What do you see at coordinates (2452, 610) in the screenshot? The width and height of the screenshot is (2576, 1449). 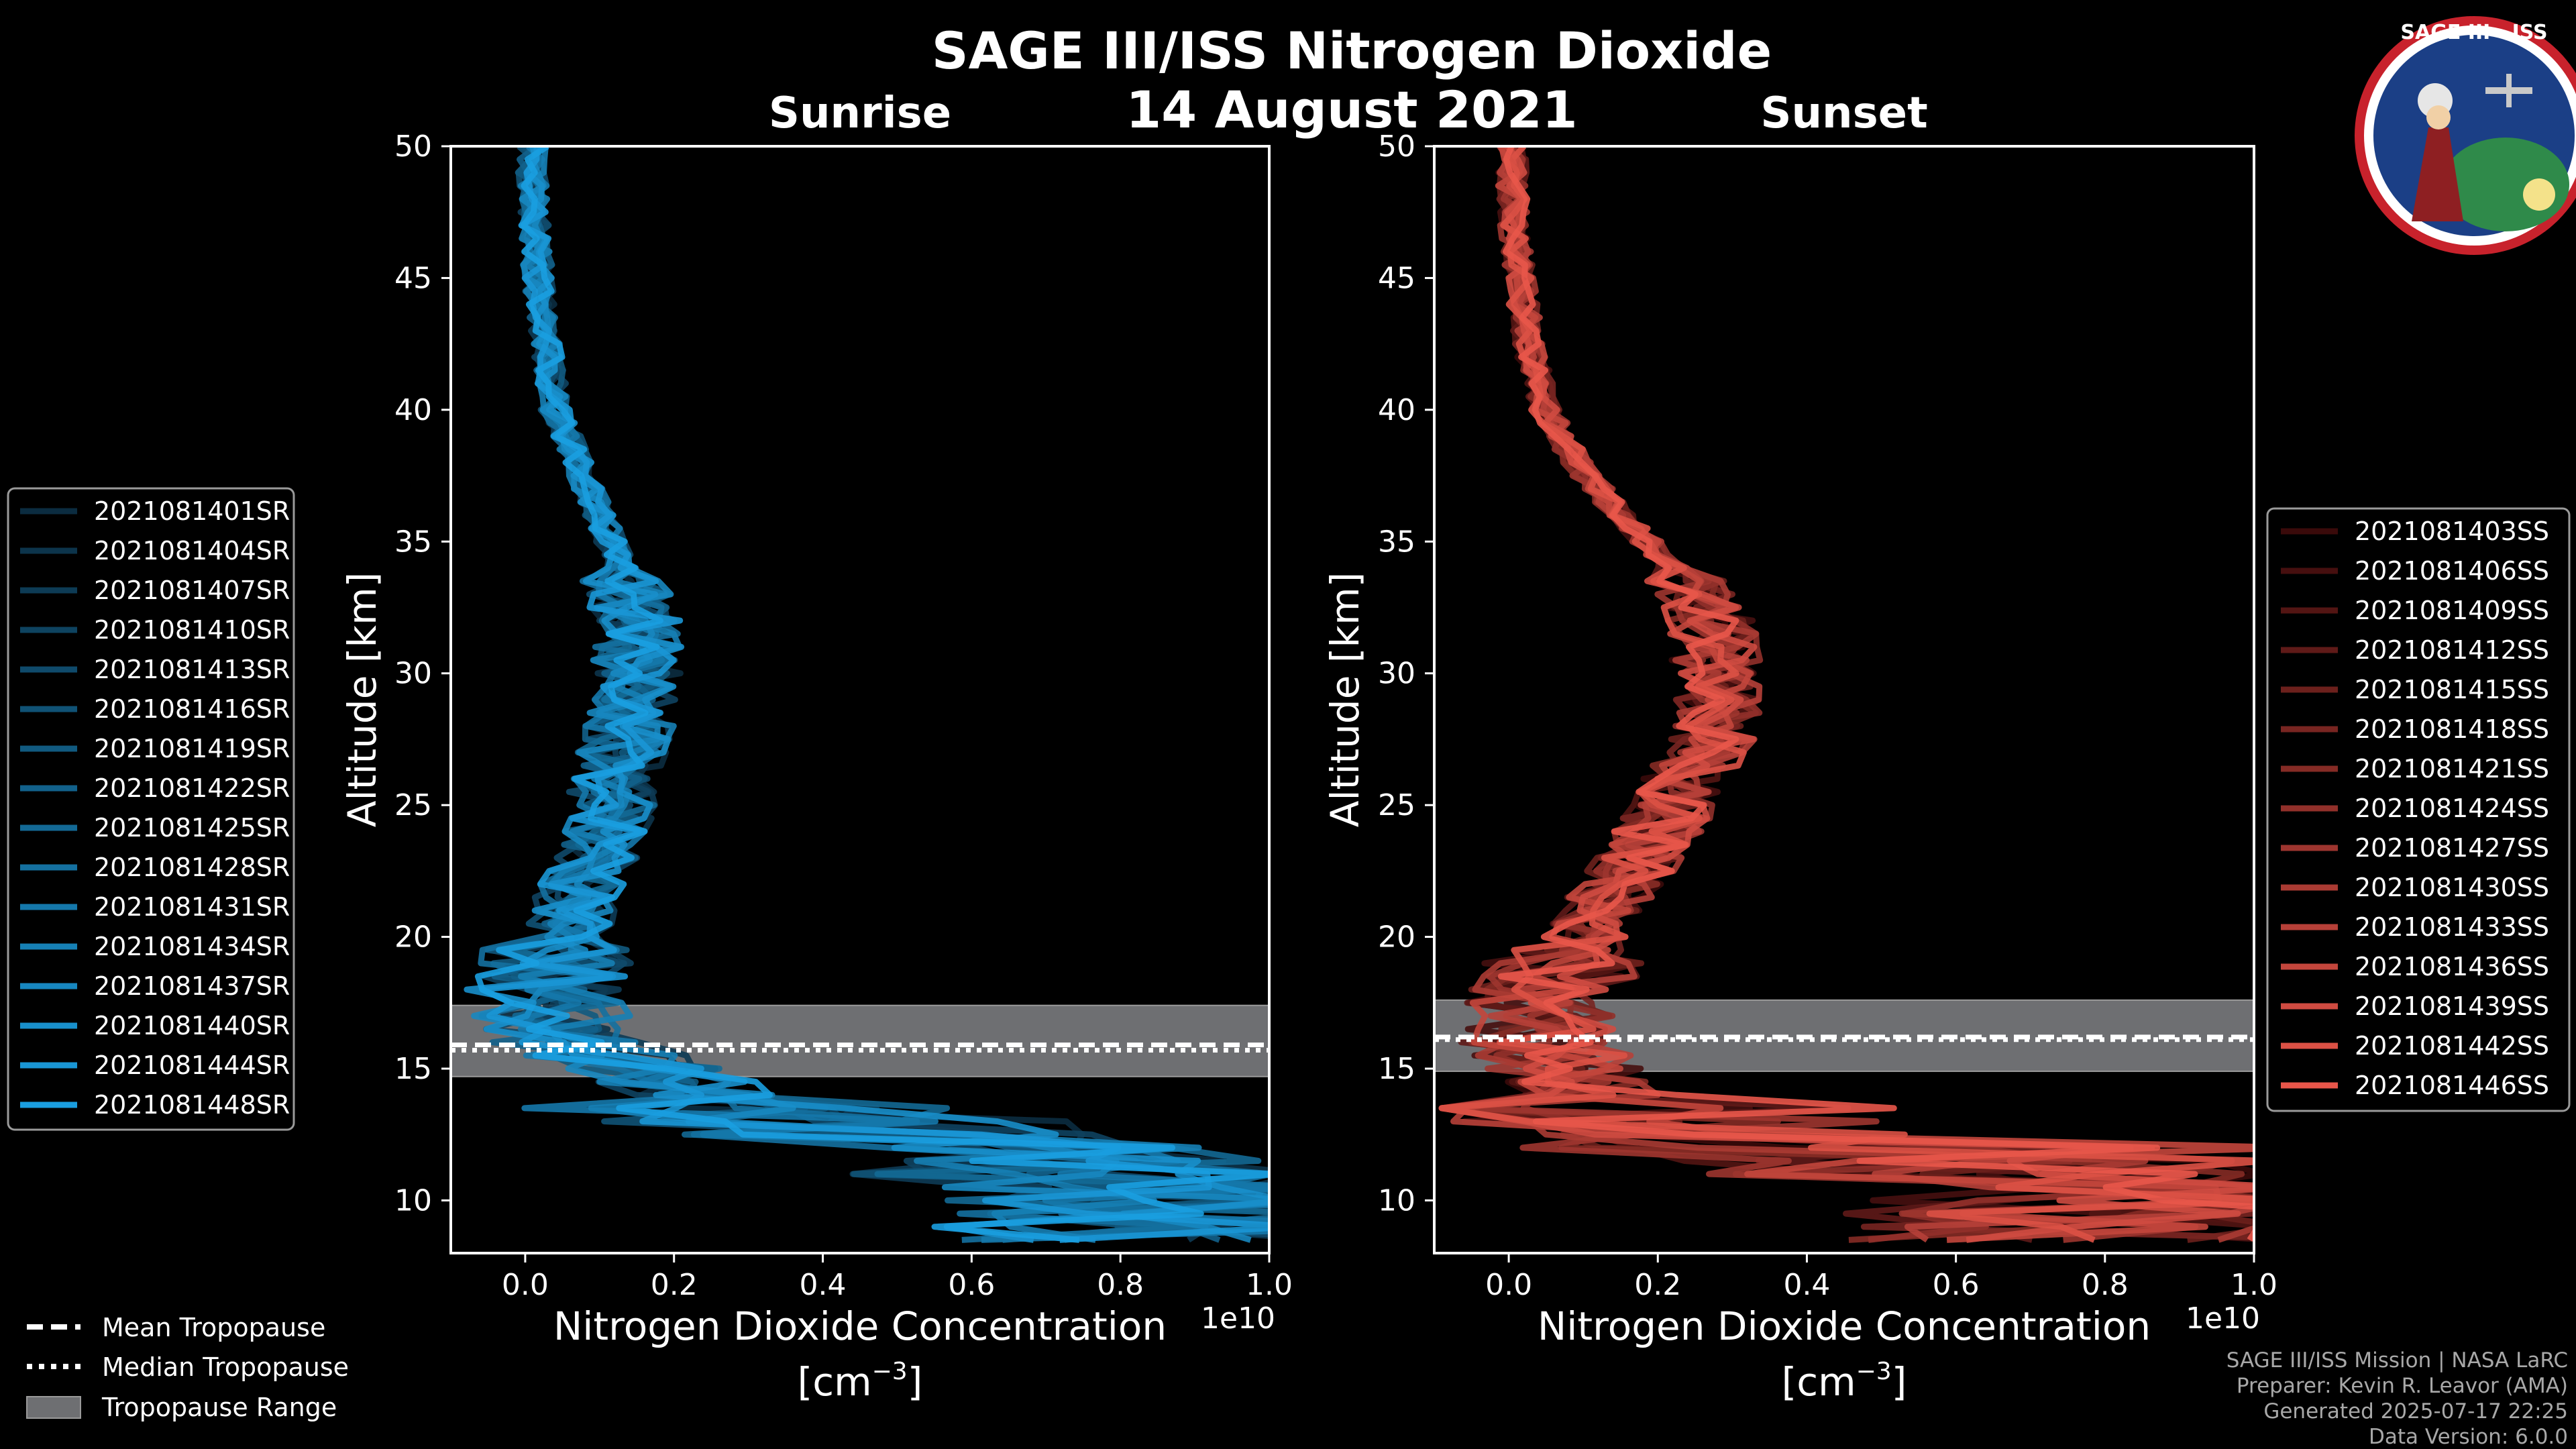 I see `legend-item-label: 2021081409SS` at bounding box center [2452, 610].